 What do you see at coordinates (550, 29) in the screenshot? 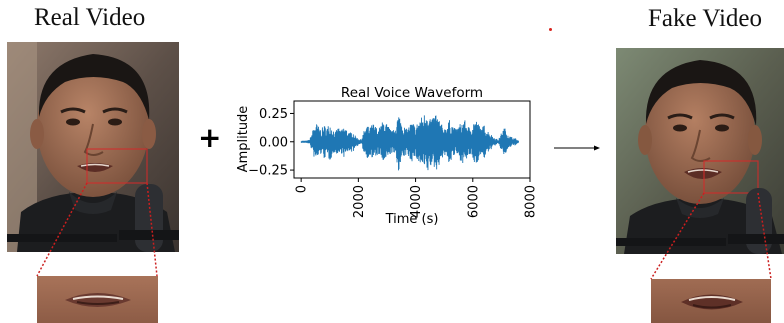
I see `red-dot-mark` at bounding box center [550, 29].